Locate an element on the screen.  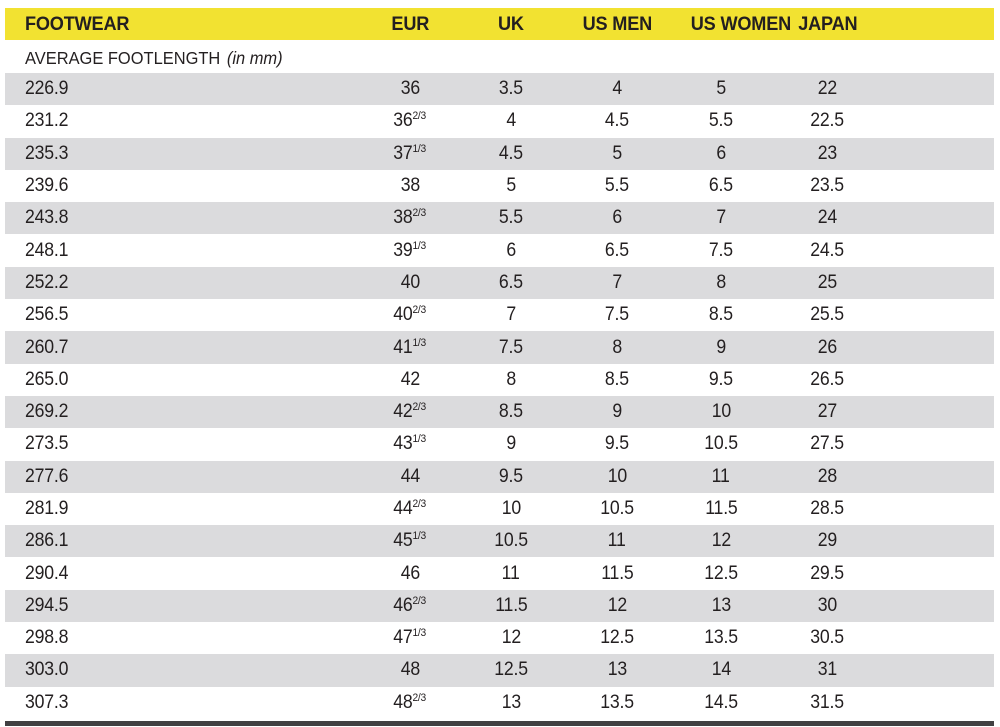
cell-uk-size: 5 is located at coordinates (511, 186).